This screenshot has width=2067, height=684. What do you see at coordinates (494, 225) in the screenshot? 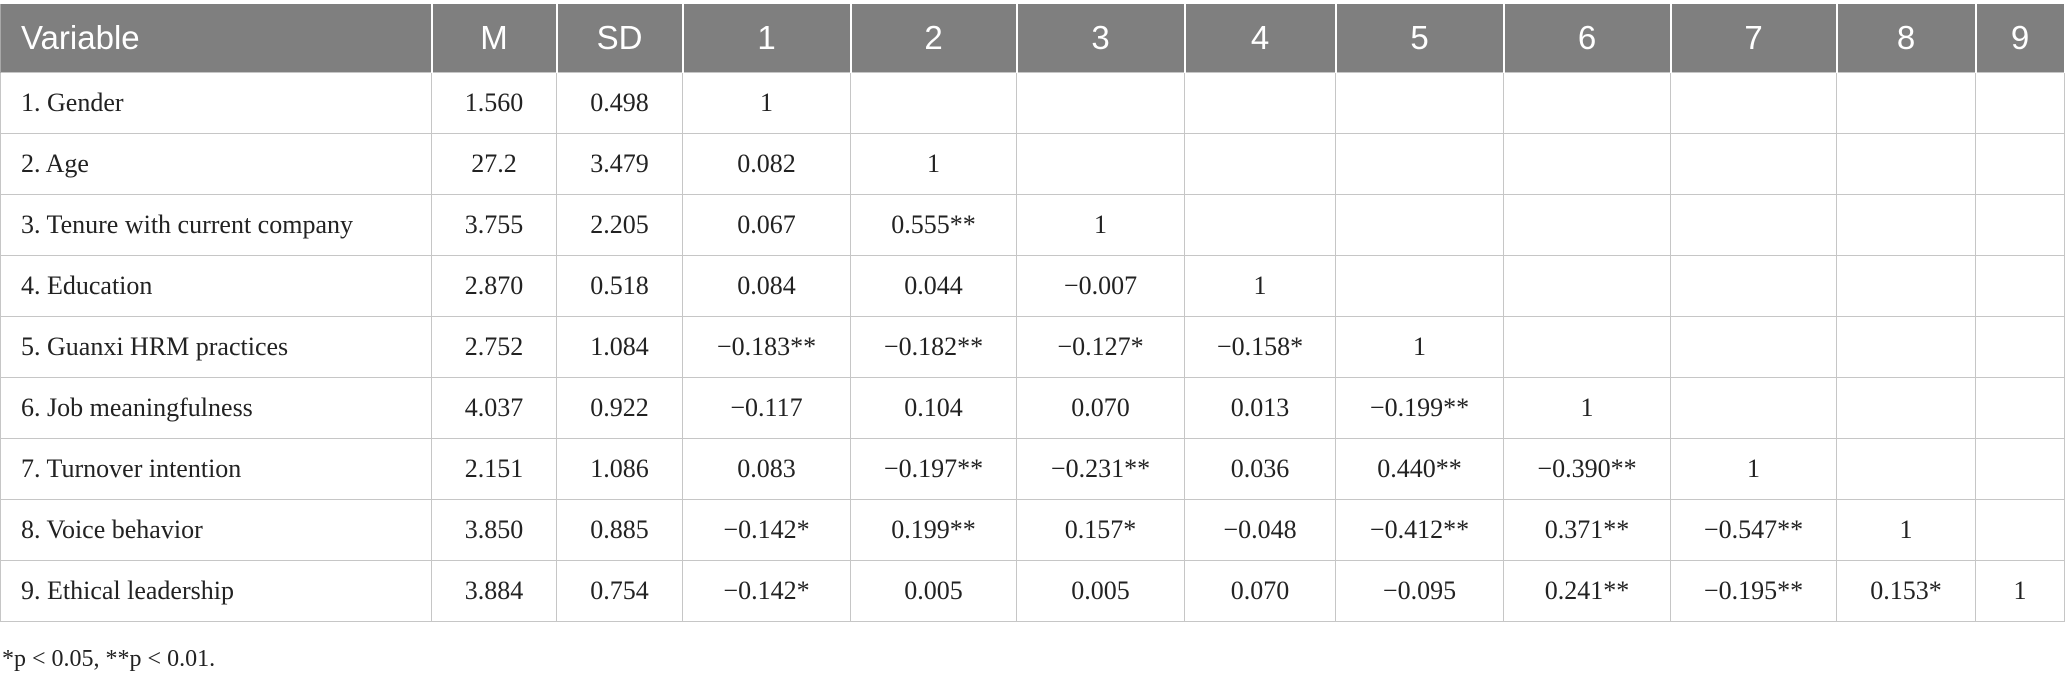
I see `table-cell: 3.755` at bounding box center [494, 225].